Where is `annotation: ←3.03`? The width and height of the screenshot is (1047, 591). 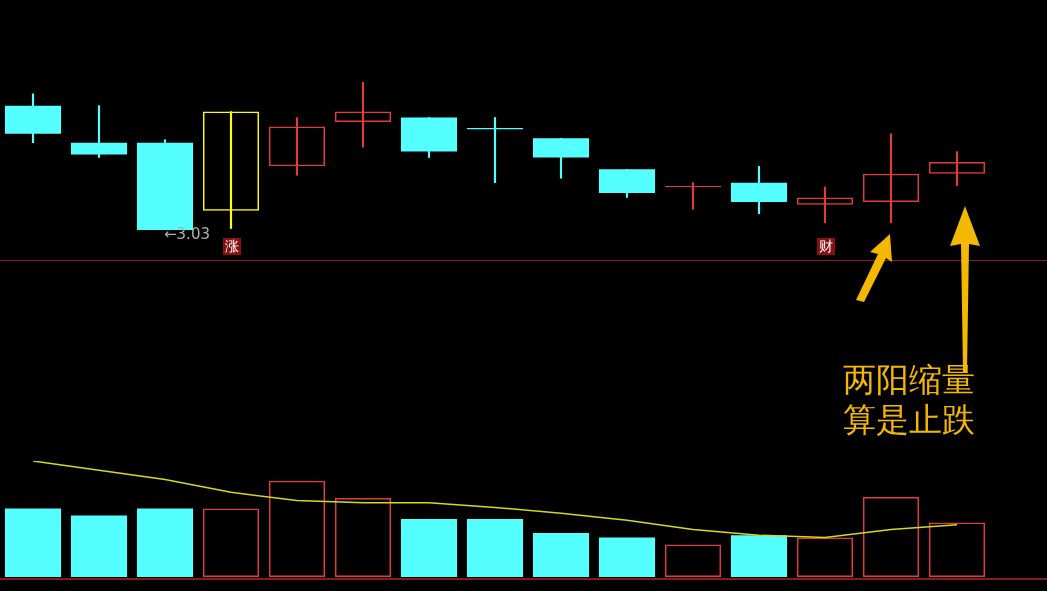
annotation: ←3.03 is located at coordinates (187, 234).